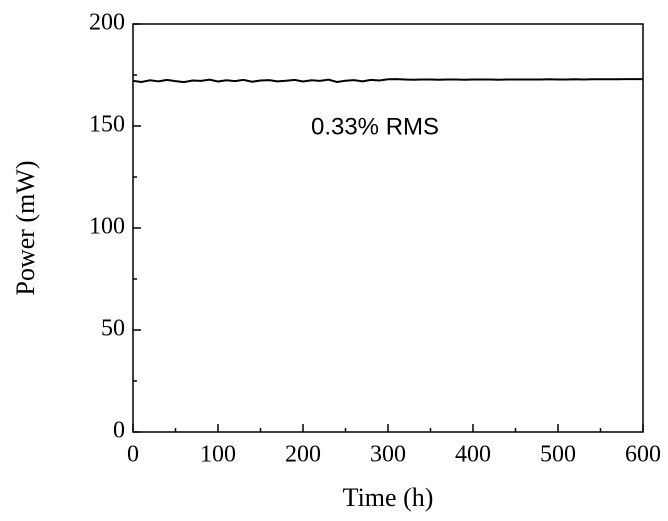 The height and width of the screenshot is (521, 668). What do you see at coordinates (388, 497) in the screenshot?
I see `x-axis-label: Time (h)` at bounding box center [388, 497].